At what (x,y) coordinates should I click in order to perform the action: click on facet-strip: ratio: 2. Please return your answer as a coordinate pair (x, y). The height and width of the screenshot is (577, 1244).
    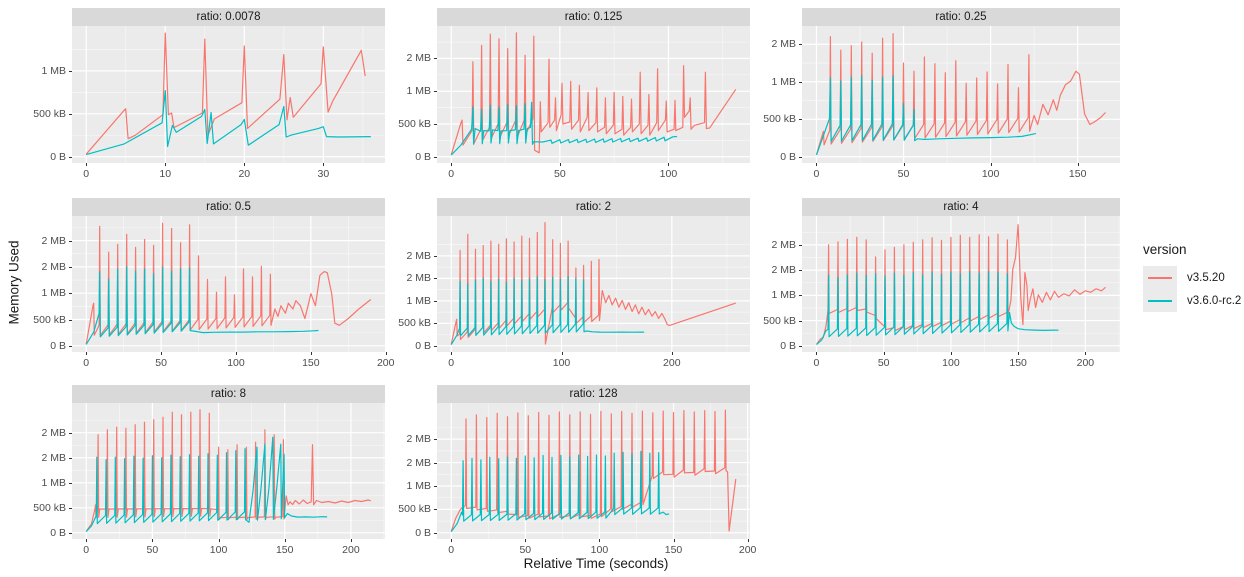
    Looking at the image, I should click on (593, 207).